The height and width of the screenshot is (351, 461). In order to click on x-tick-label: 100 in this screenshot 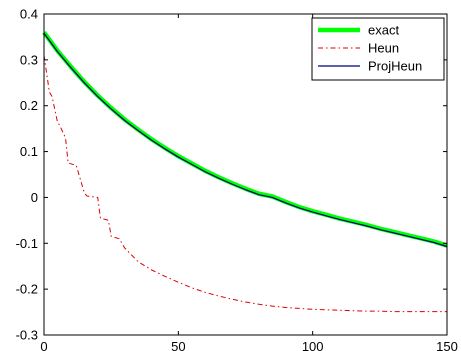, I will do `click(313, 345)`.